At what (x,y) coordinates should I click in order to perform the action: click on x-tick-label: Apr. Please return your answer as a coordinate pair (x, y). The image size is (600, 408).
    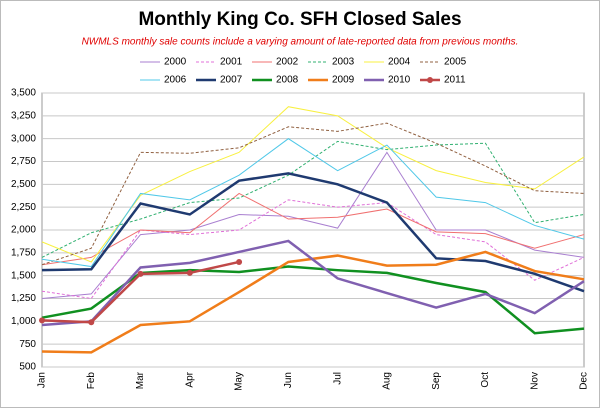
    Looking at the image, I should click on (189, 379).